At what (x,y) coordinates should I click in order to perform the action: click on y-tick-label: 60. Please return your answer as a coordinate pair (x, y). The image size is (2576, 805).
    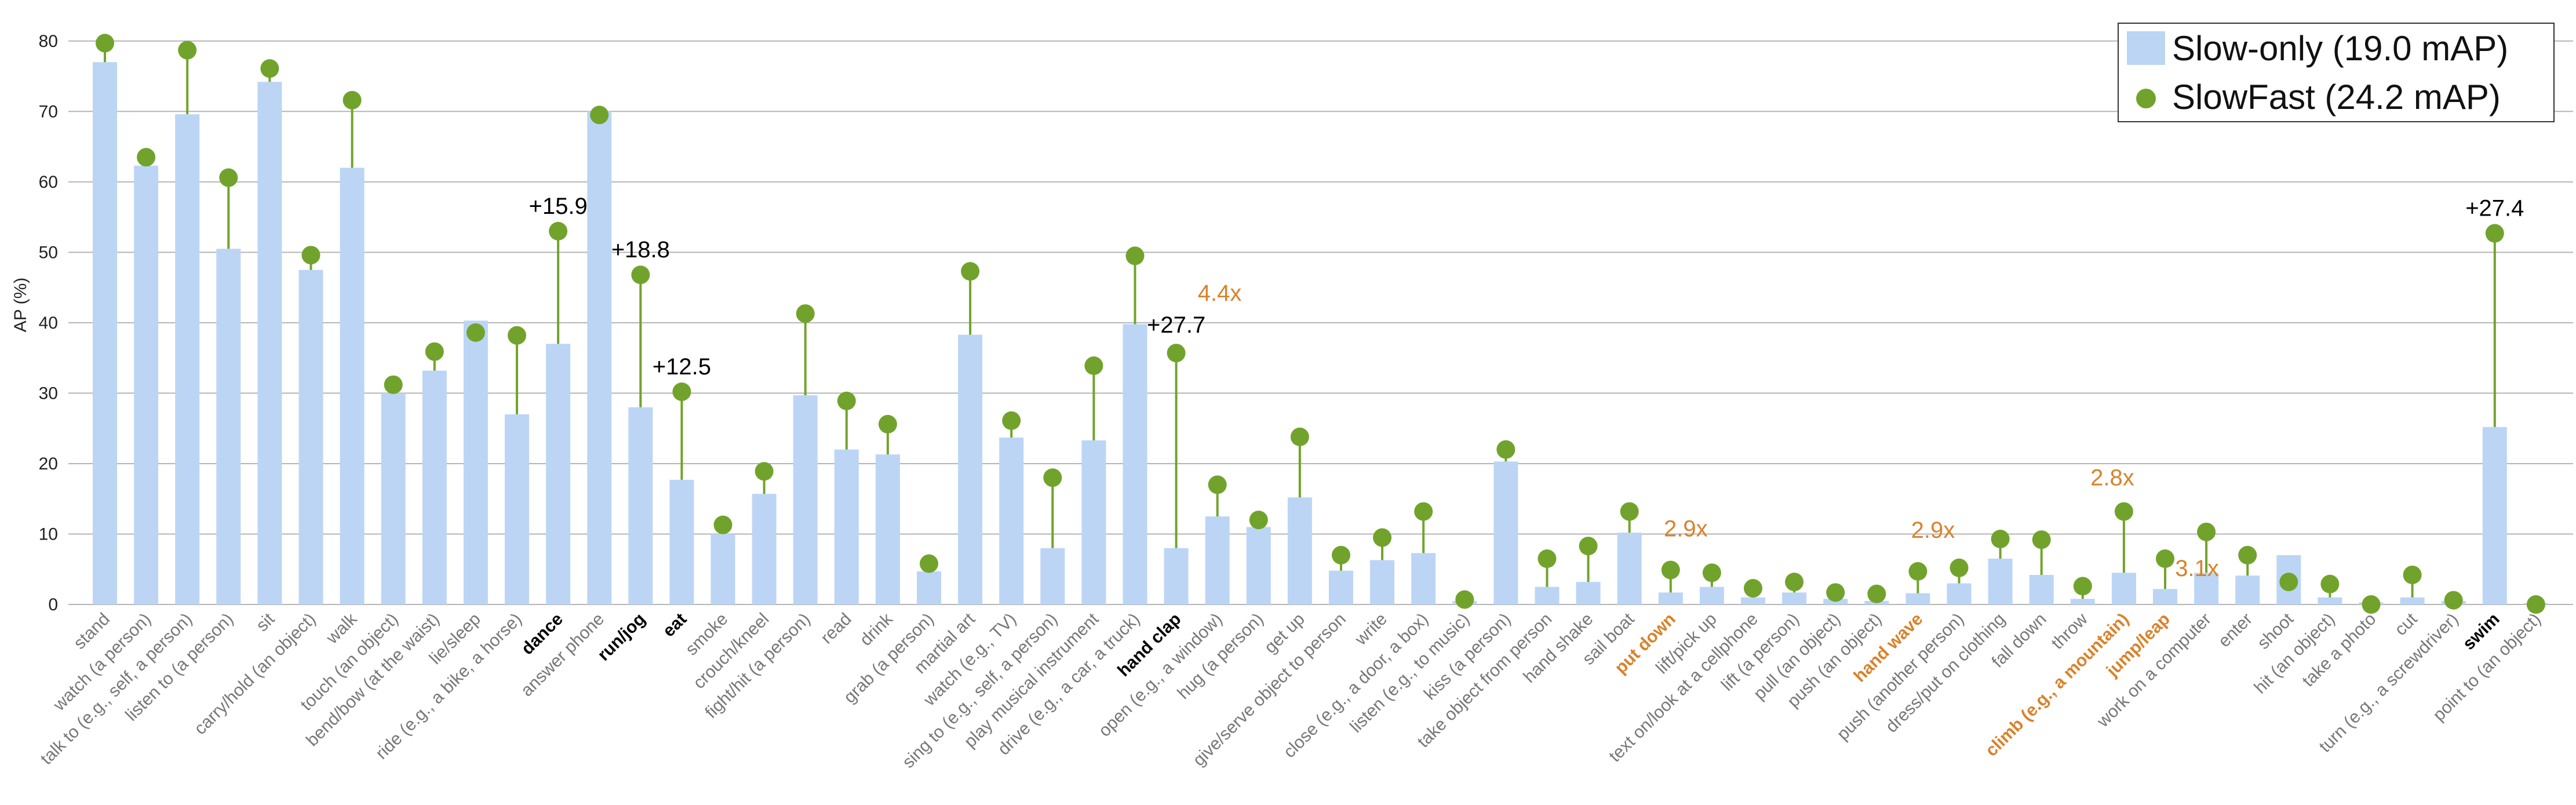
    Looking at the image, I should click on (48, 182).